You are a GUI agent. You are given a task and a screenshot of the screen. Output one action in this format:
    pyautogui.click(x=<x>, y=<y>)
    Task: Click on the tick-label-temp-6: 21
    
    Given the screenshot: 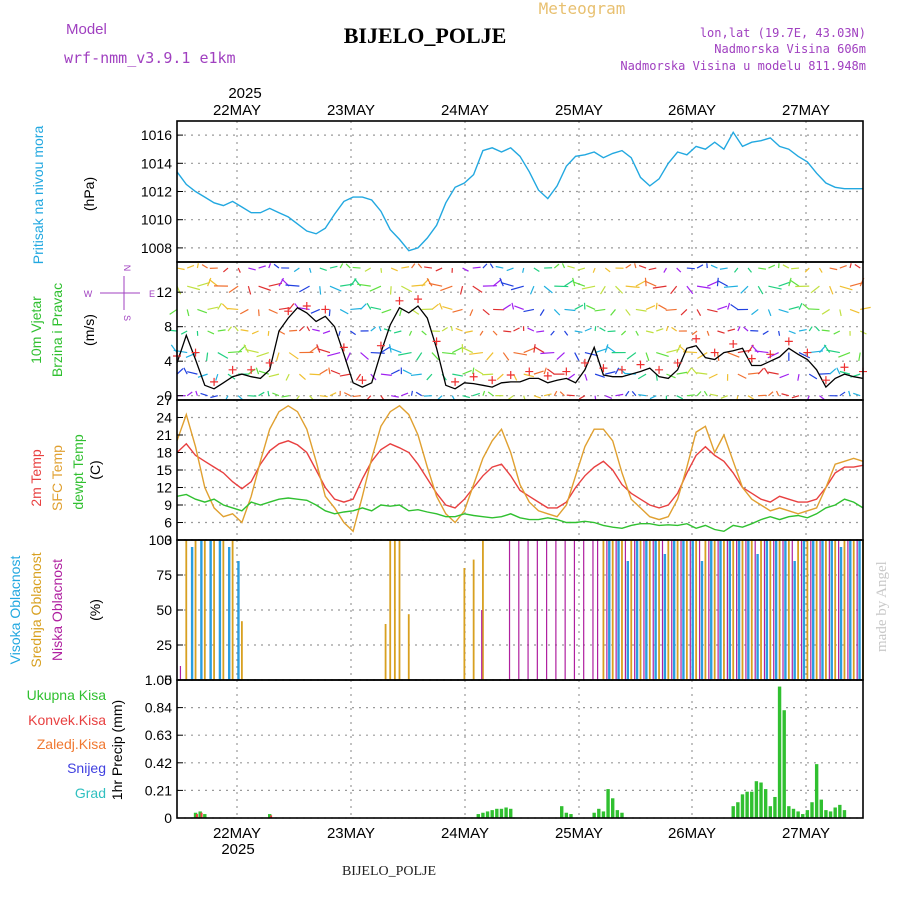 What is the action you would take?
    pyautogui.click(x=164, y=435)
    